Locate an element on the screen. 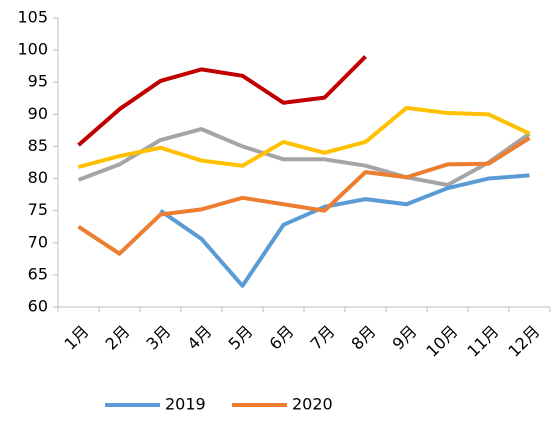 The height and width of the screenshot is (421, 557). y-tick-label: 100 is located at coordinates (32, 49).